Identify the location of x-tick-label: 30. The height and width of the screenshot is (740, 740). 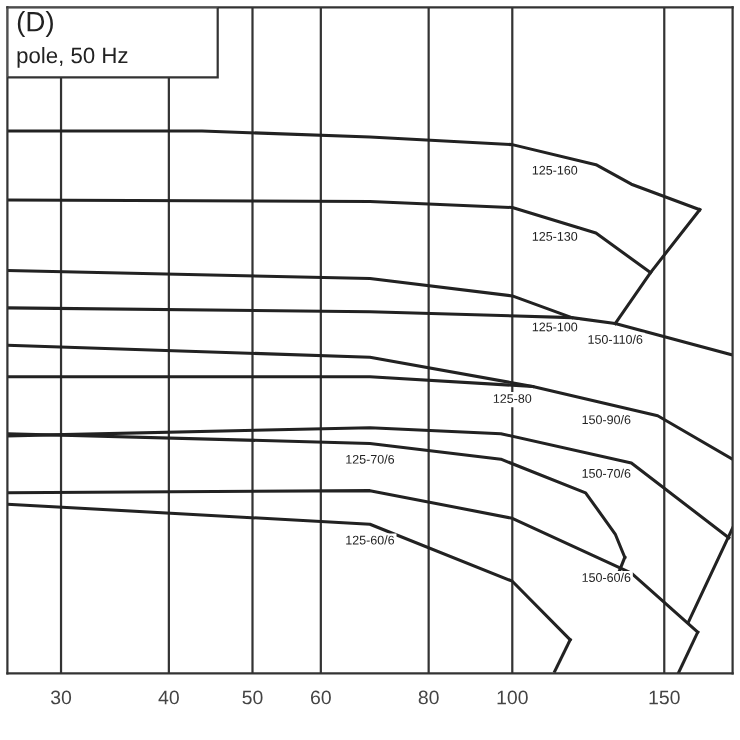
(61, 697).